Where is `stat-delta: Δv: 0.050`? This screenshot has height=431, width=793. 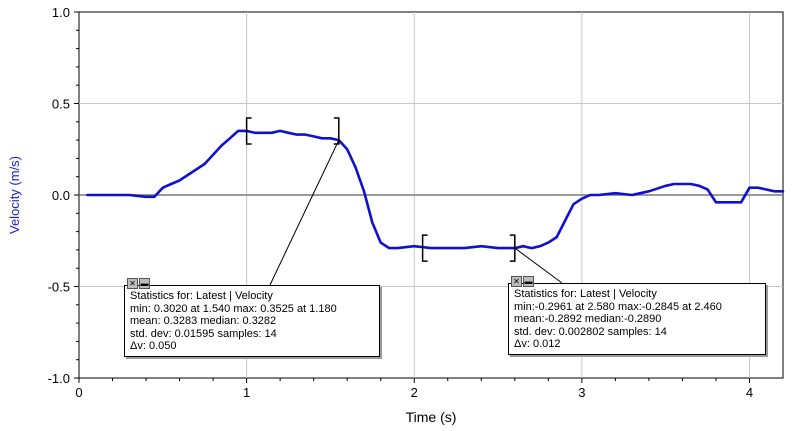 stat-delta: Δv: 0.050 is located at coordinates (153, 346).